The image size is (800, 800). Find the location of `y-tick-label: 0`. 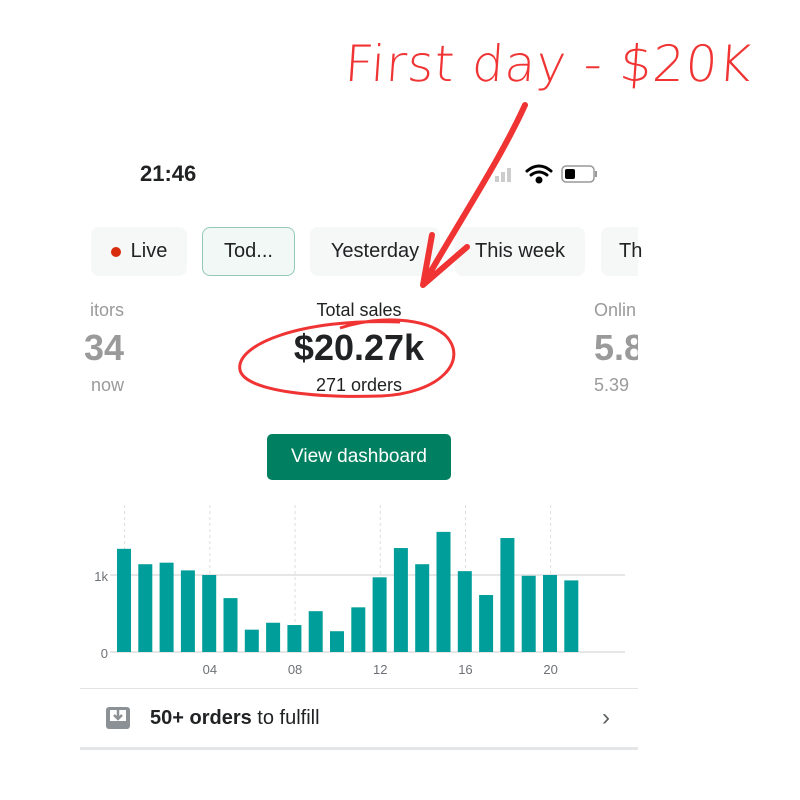

y-tick-label: 0 is located at coordinates (104, 653).